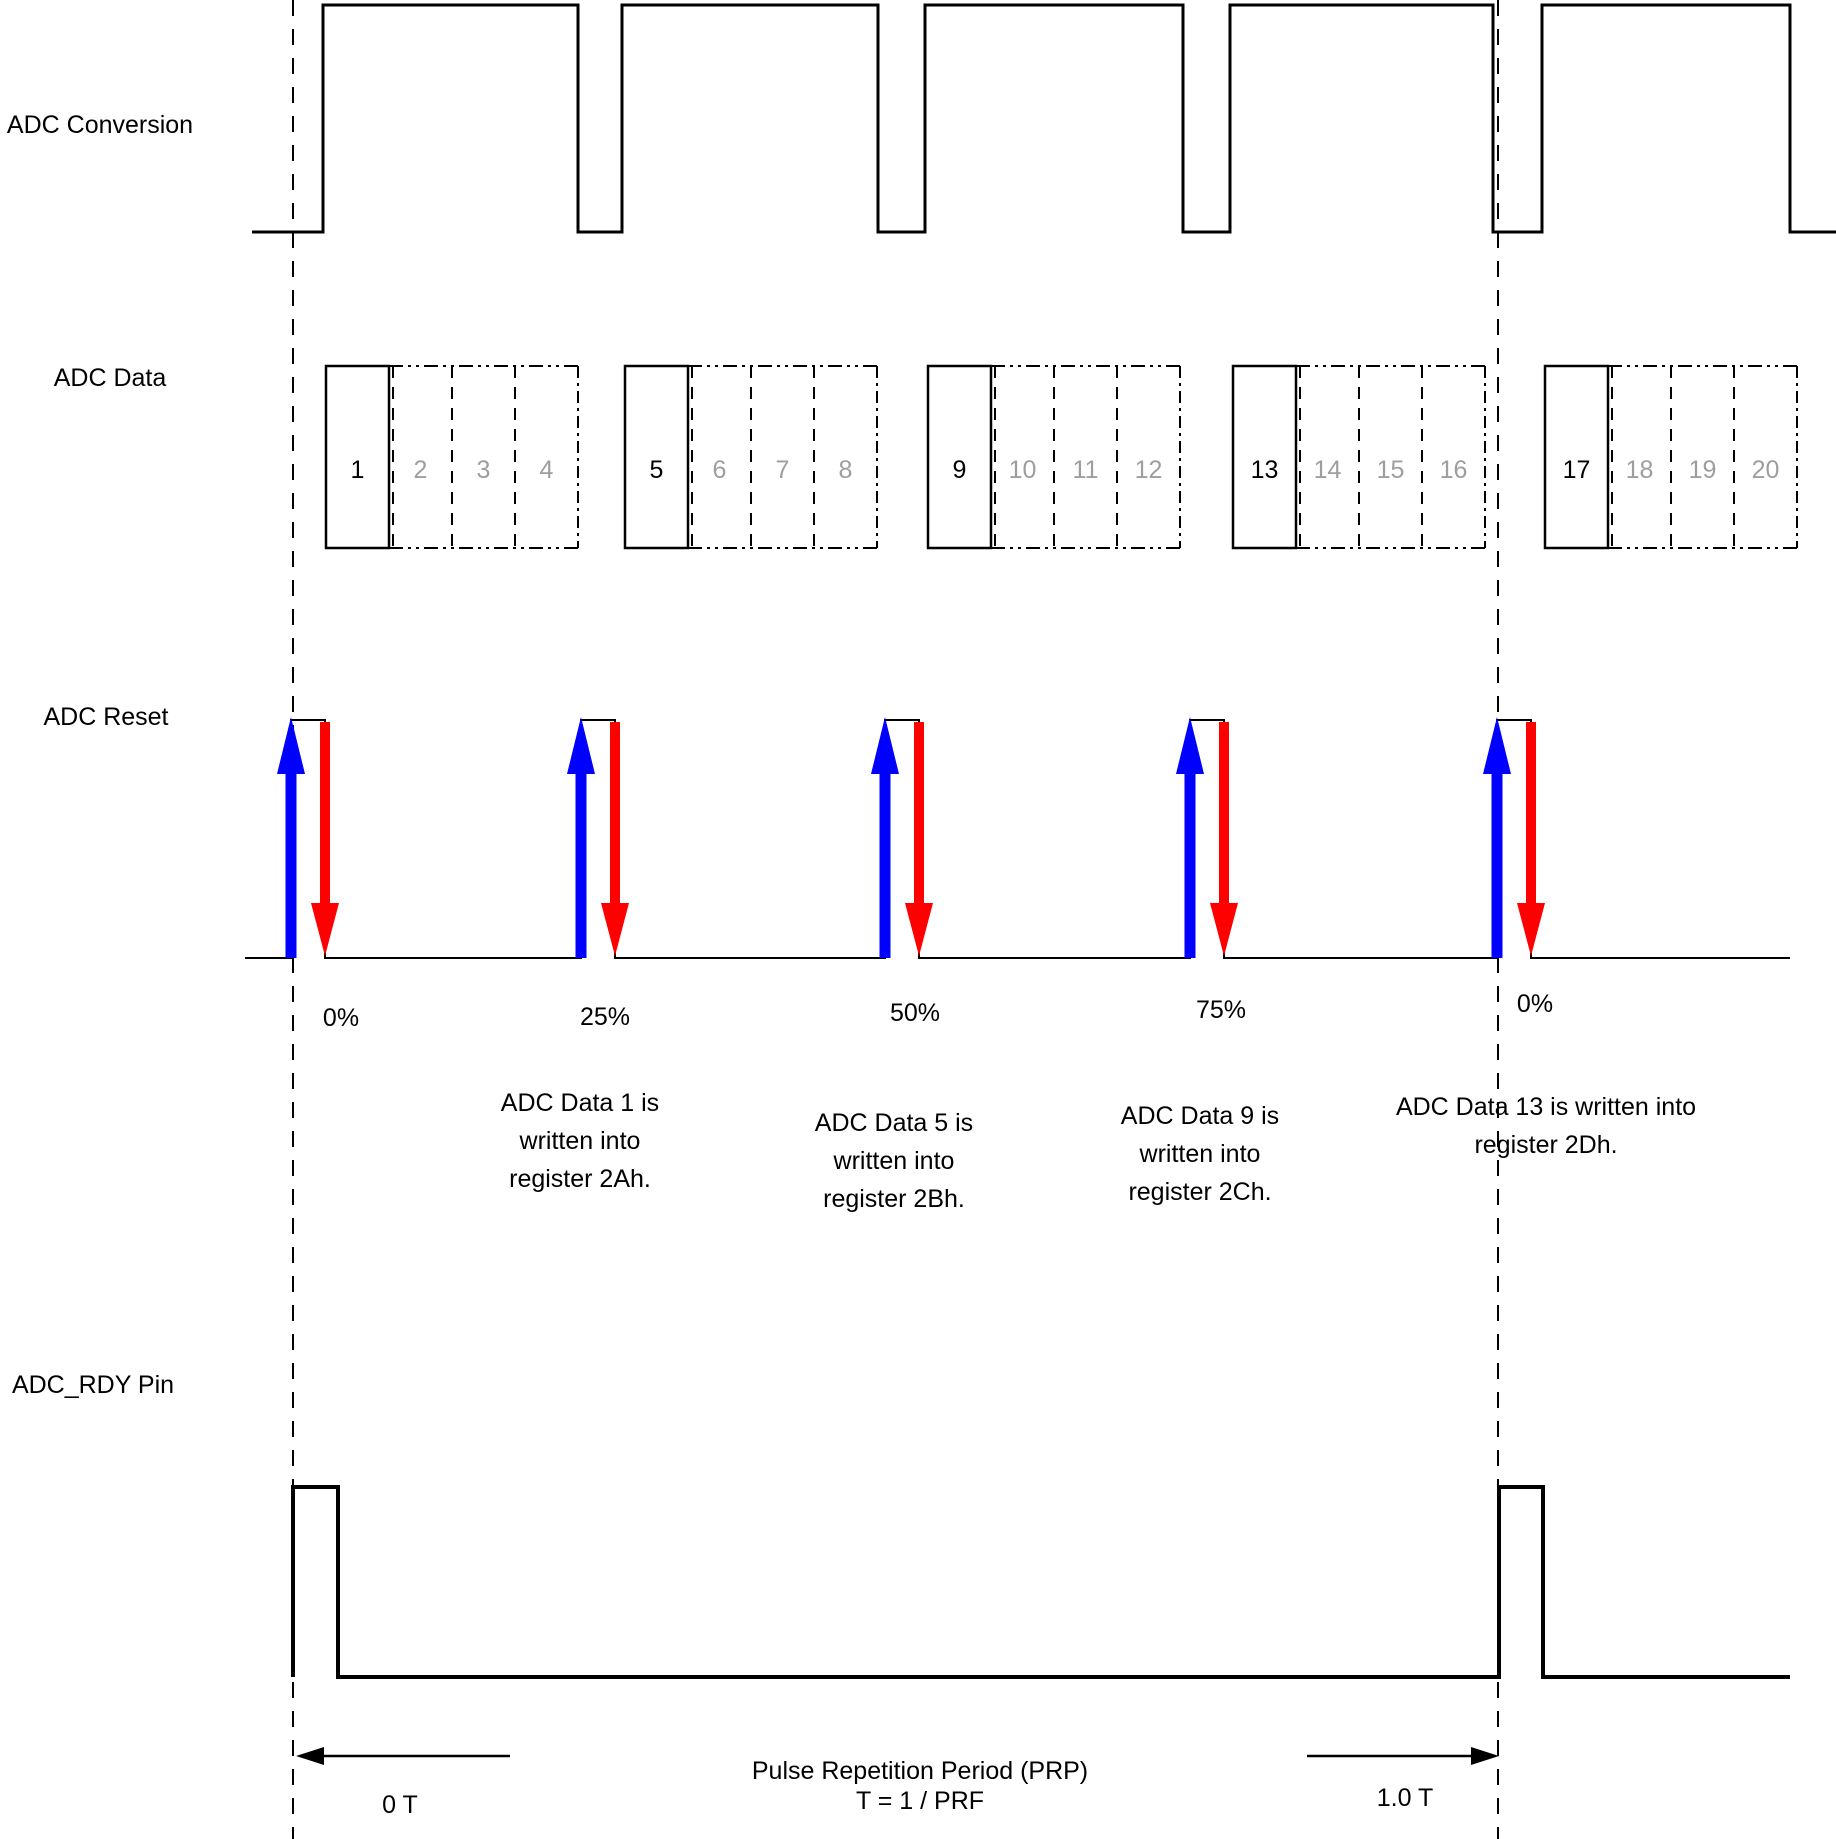  Describe the element at coordinates (1405, 1798) in the screenshot. I see `dimension-label-1-0t: 1.0 T` at that location.